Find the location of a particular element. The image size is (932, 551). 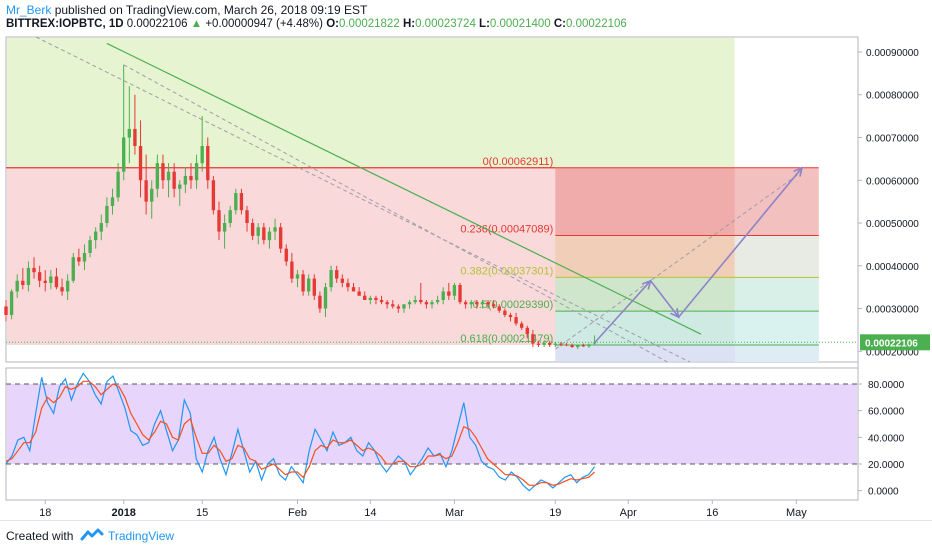

time-tick-label: 16 is located at coordinates (712, 513).